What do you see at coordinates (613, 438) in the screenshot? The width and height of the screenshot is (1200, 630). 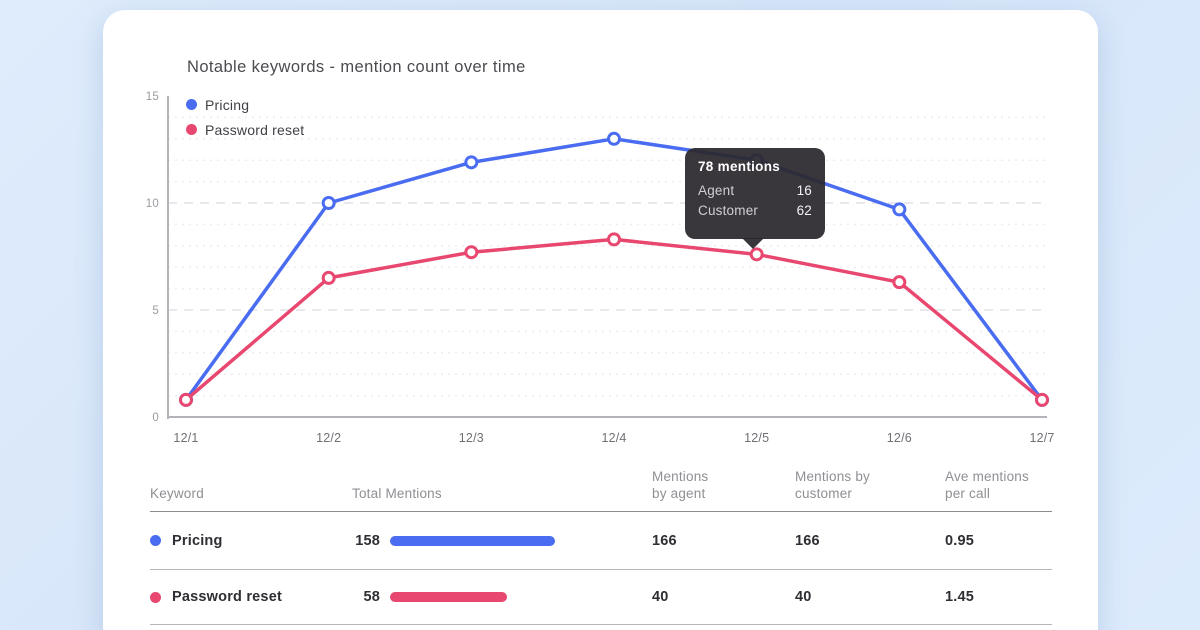 I see `x-tick-label: 12/4` at bounding box center [613, 438].